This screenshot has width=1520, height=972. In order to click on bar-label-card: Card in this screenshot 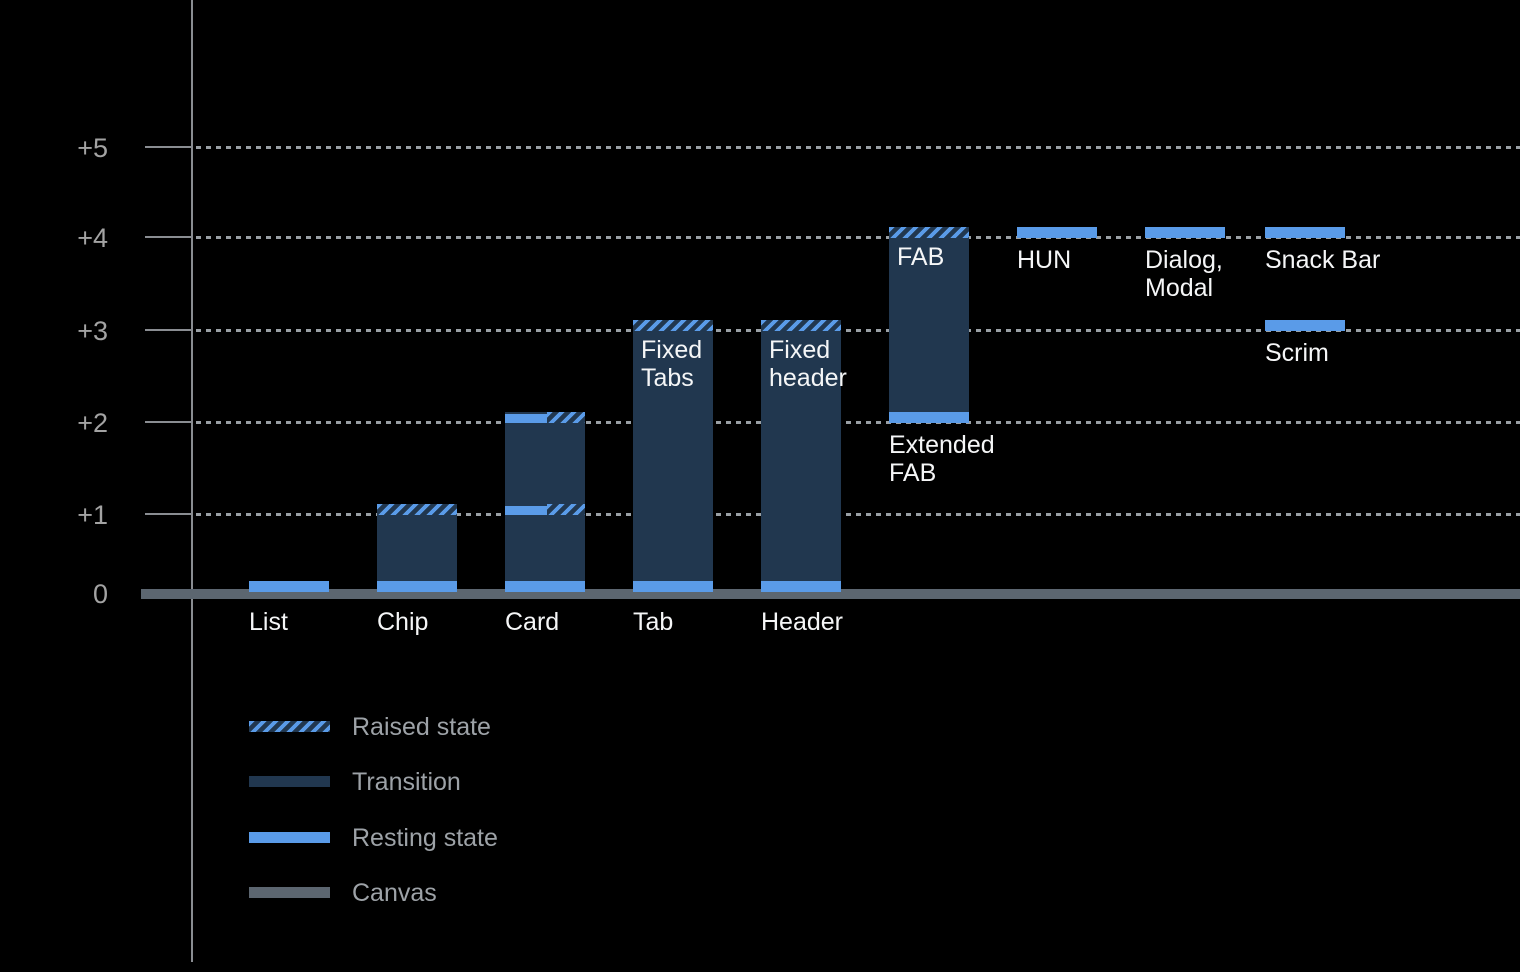, I will do `click(532, 622)`.